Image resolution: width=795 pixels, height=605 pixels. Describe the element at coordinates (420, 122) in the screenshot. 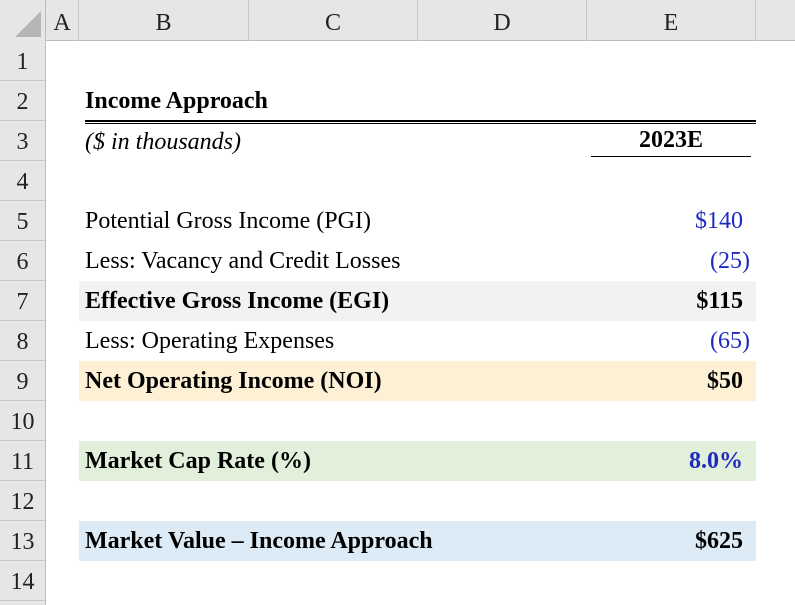

I see `title-double-underline` at that location.